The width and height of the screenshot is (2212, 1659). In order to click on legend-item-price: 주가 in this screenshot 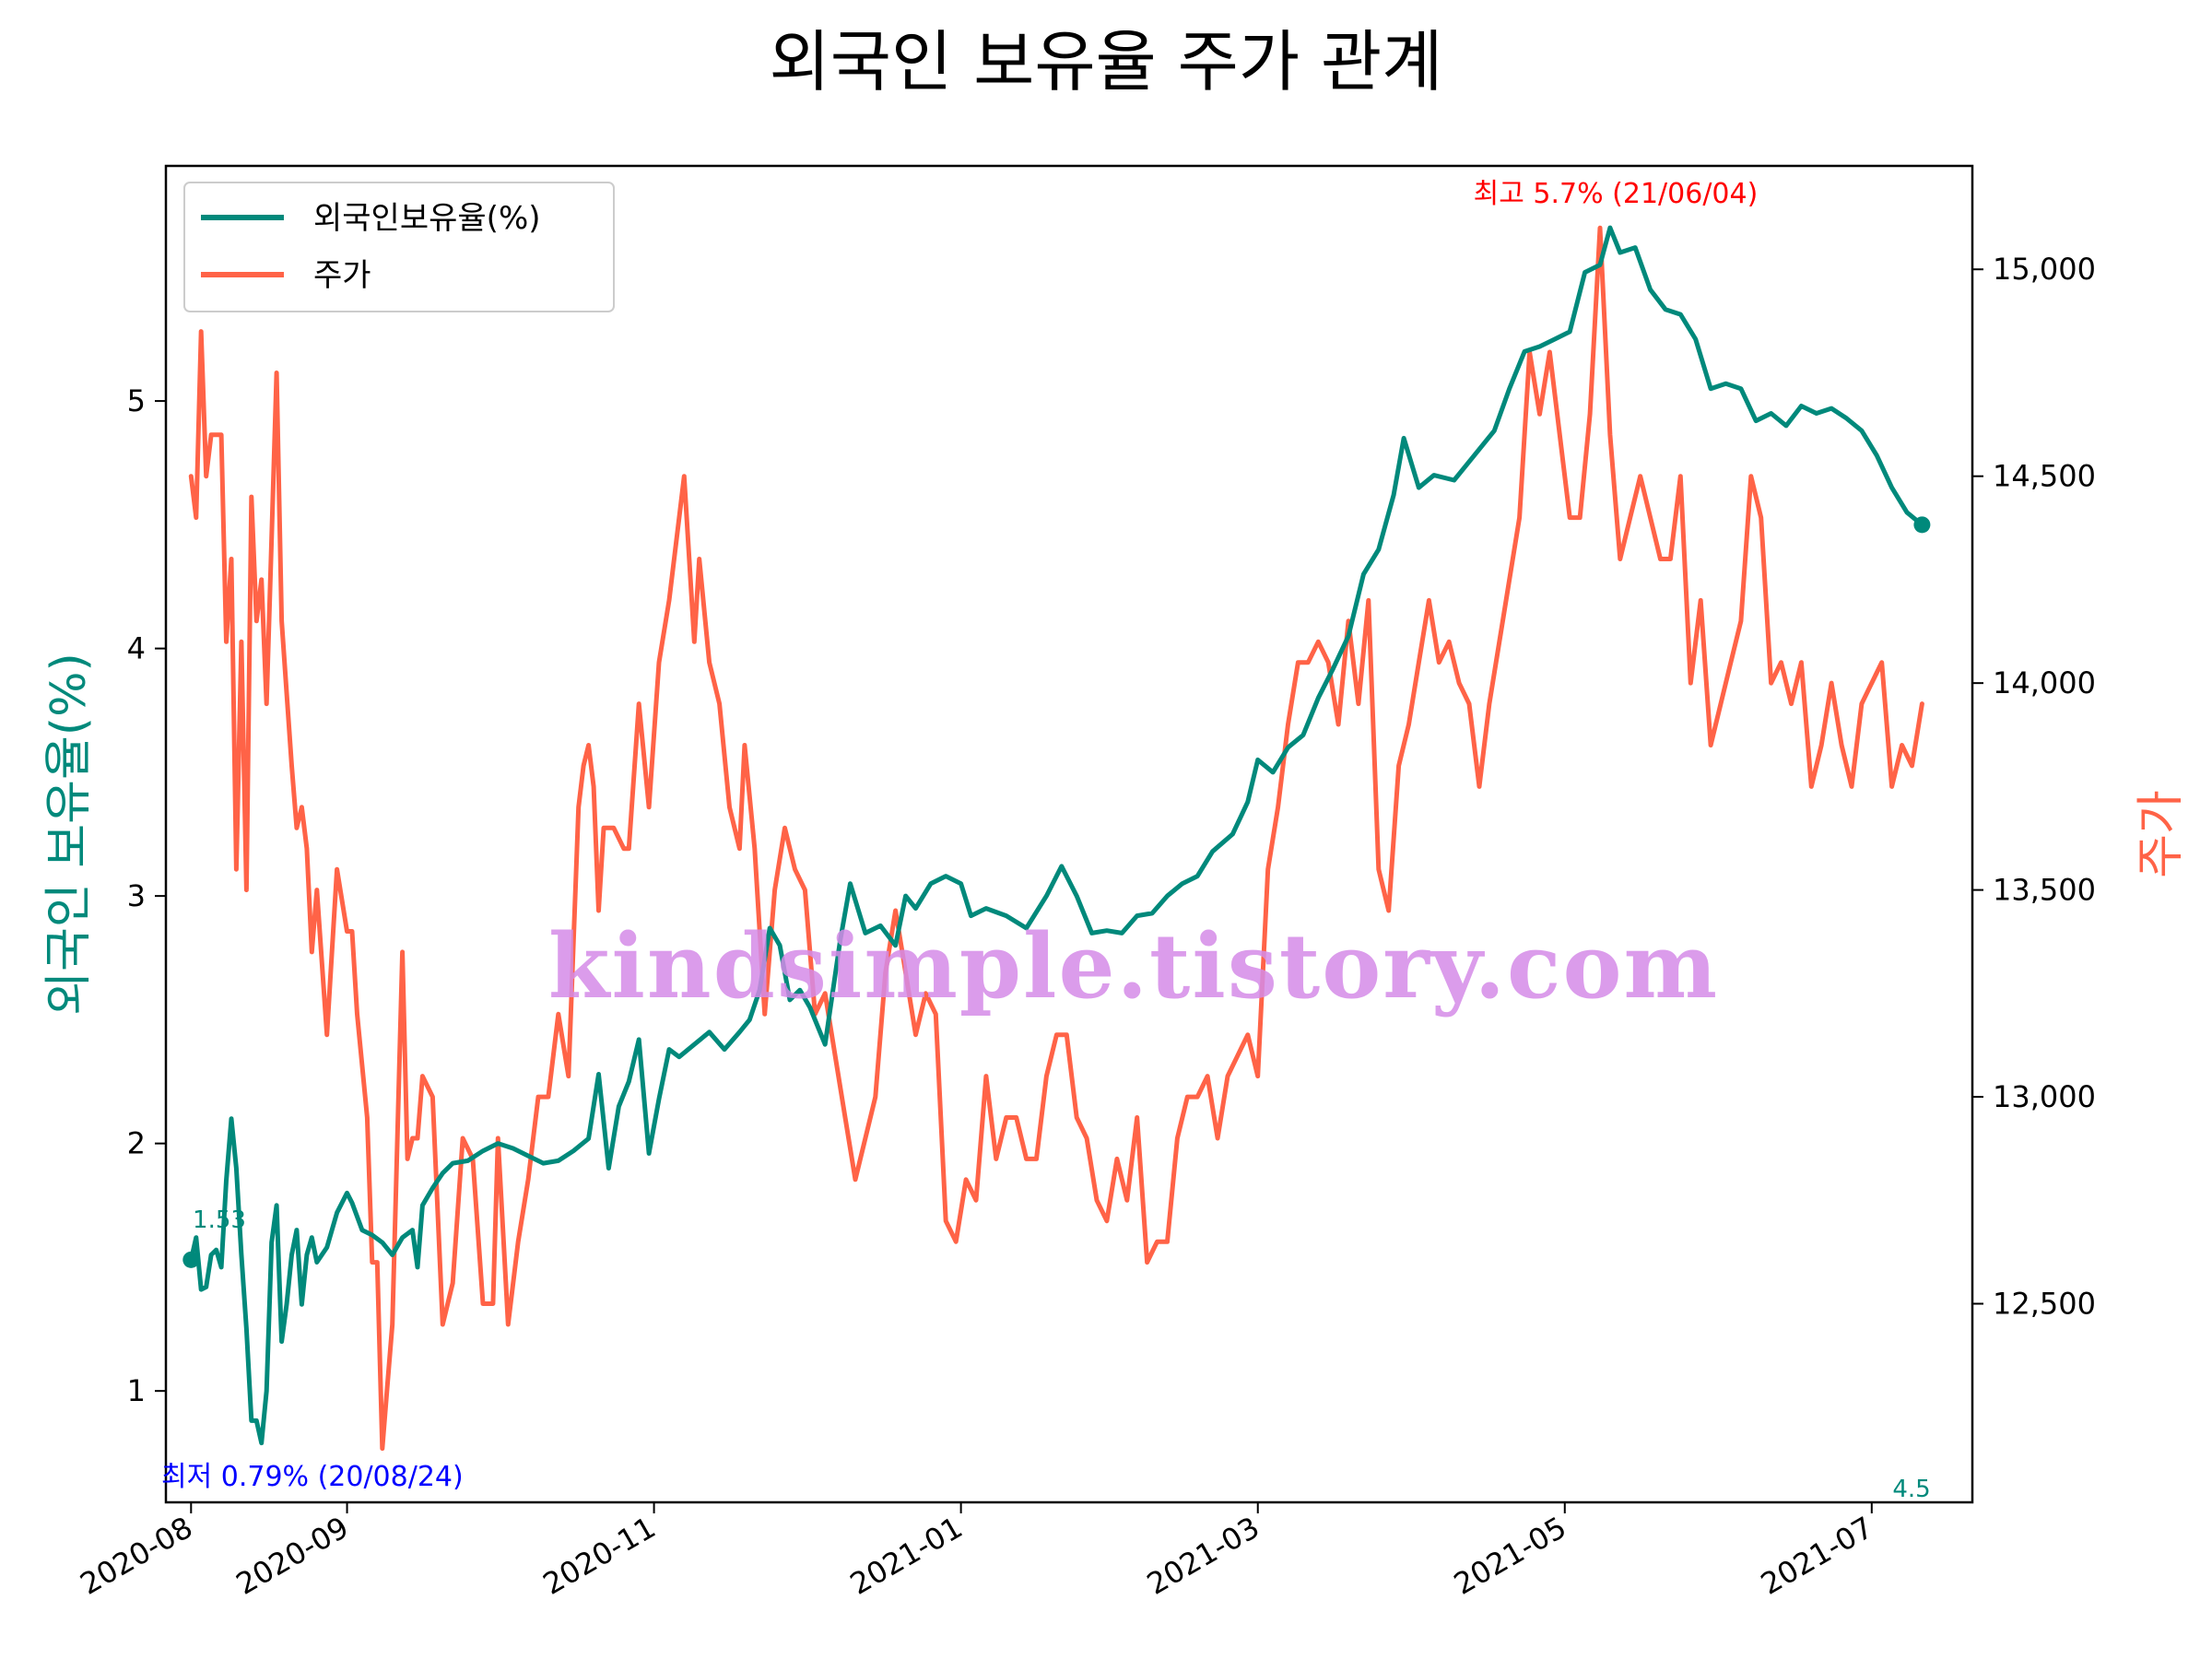, I will do `click(286, 275)`.